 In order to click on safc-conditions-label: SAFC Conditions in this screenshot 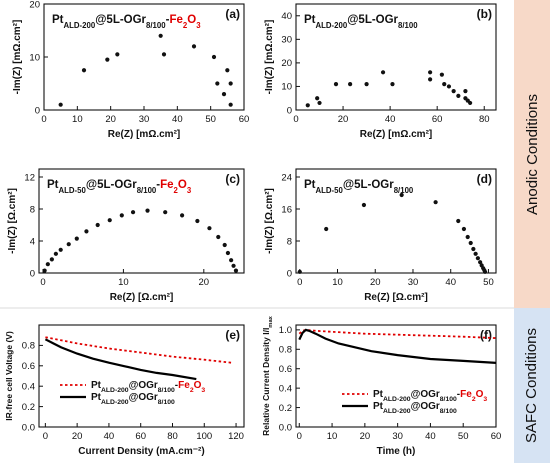, I will do `click(532, 385)`.